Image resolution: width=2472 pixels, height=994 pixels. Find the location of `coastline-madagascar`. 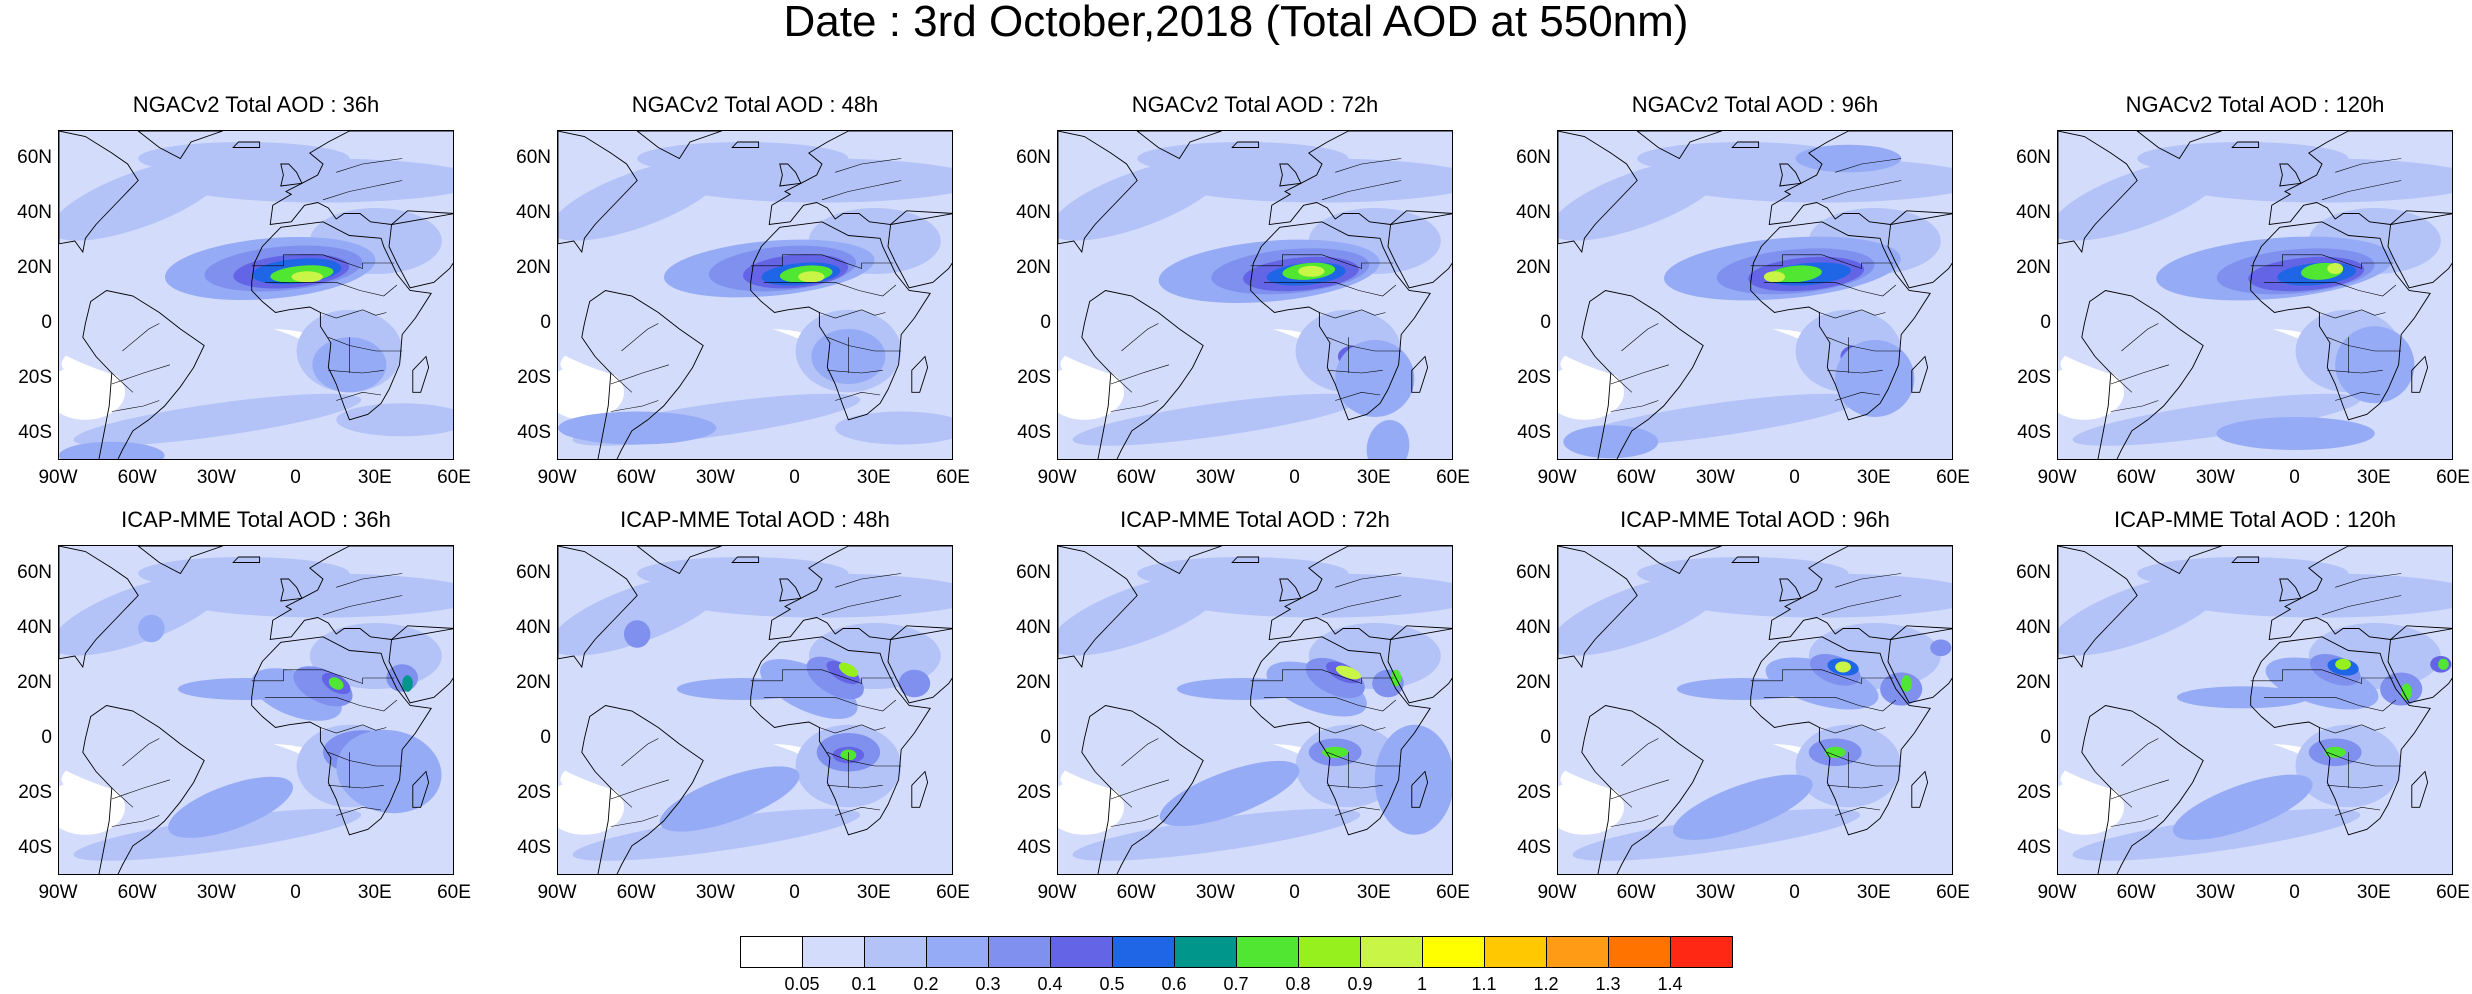

coastline-madagascar is located at coordinates (421, 374).